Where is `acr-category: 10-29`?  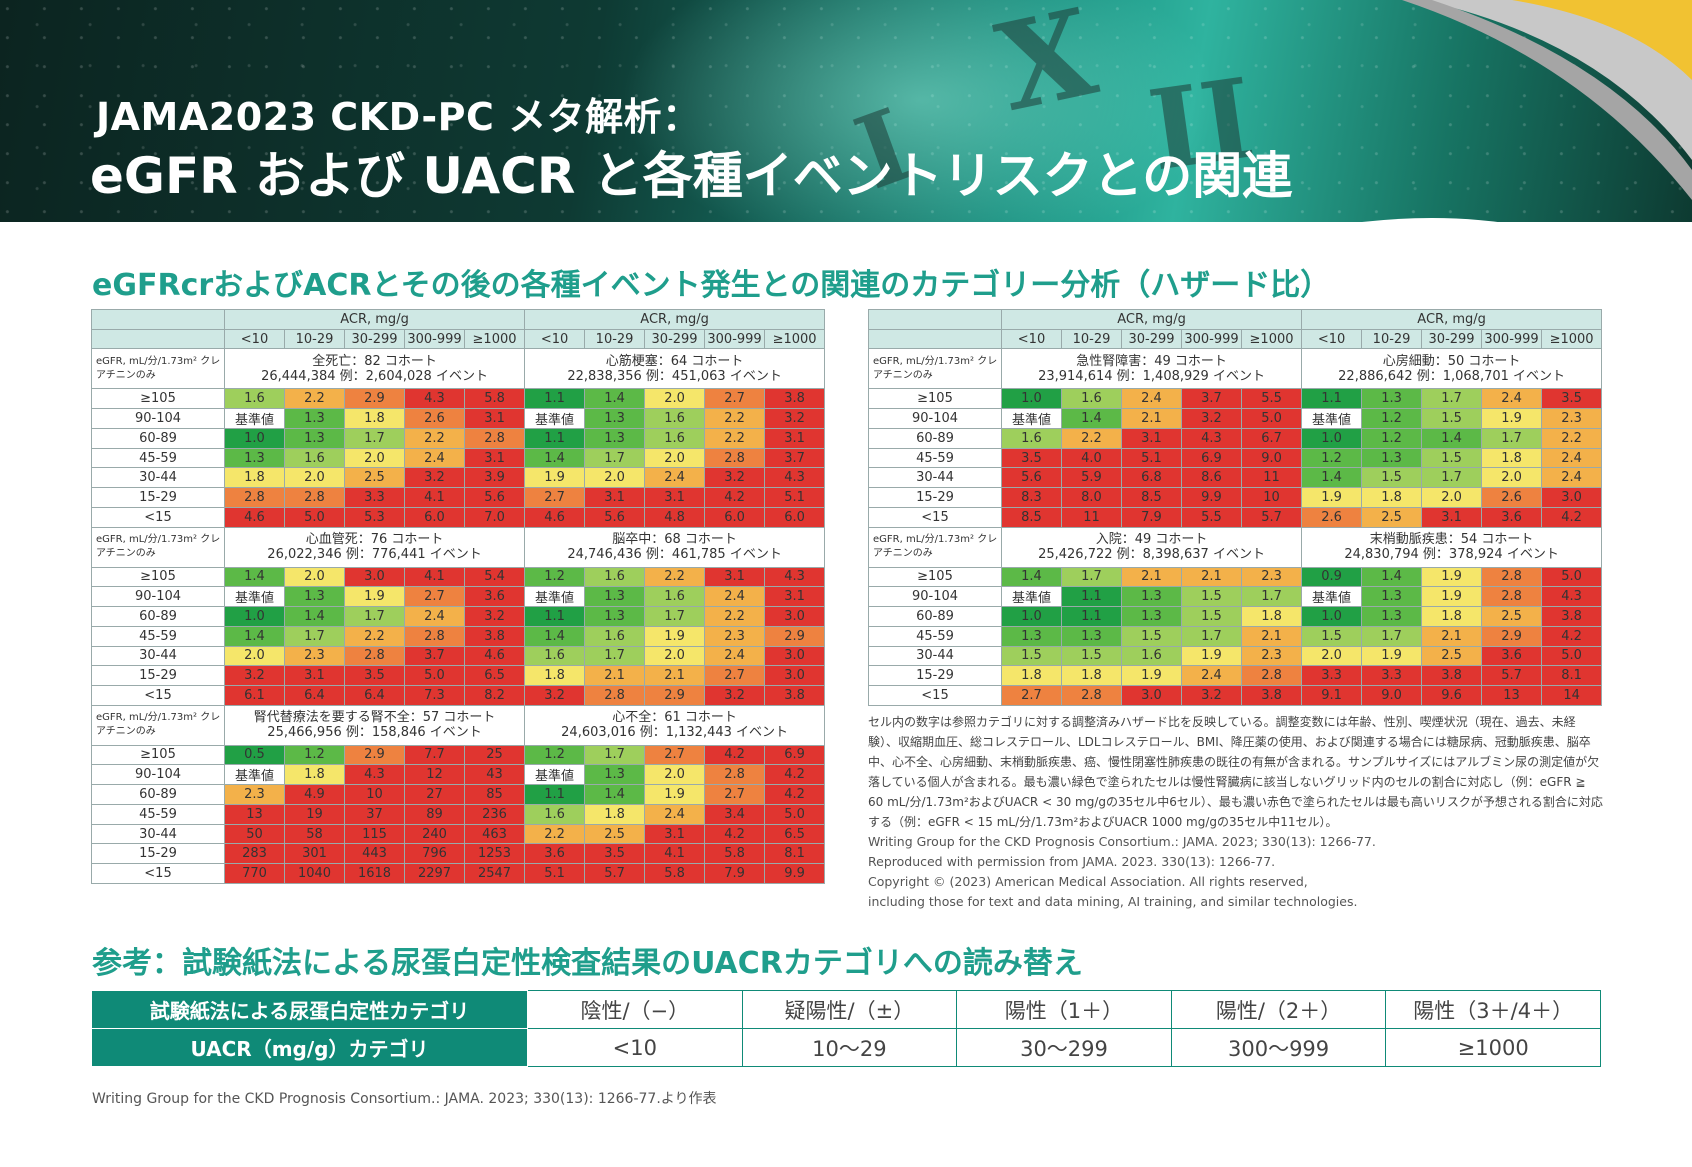
acr-category: 10-29 is located at coordinates (615, 339).